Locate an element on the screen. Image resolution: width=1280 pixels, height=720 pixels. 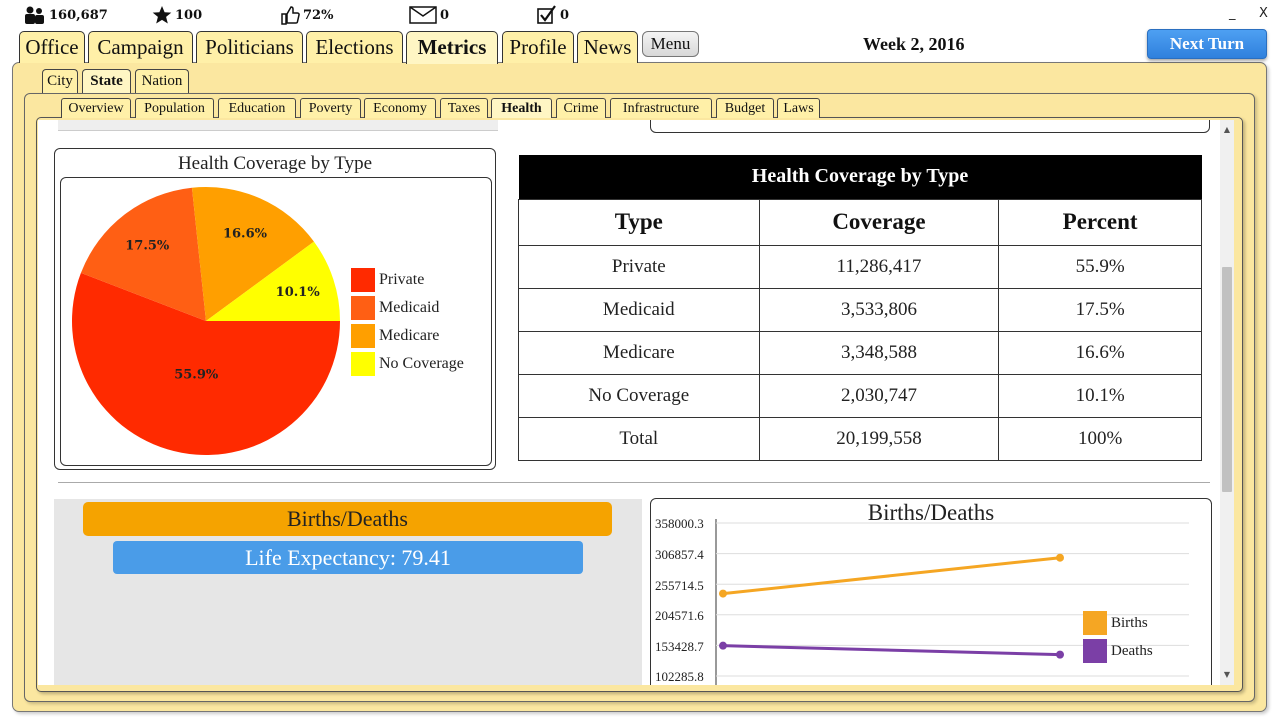
cell-coverage: 11,286,417 is located at coordinates (879, 266).